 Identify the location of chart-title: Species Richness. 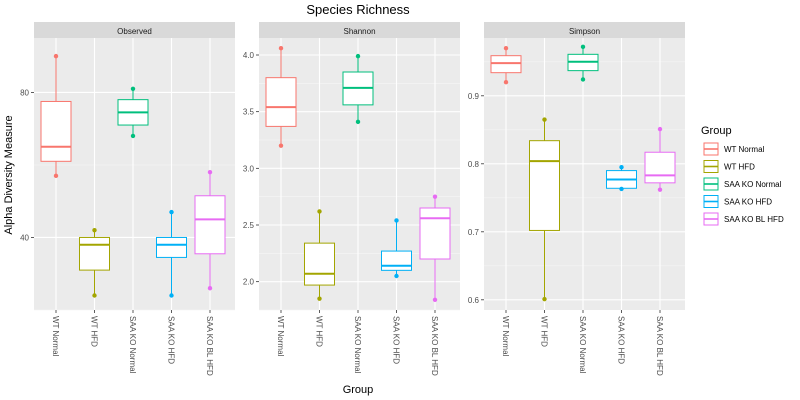
(358, 9).